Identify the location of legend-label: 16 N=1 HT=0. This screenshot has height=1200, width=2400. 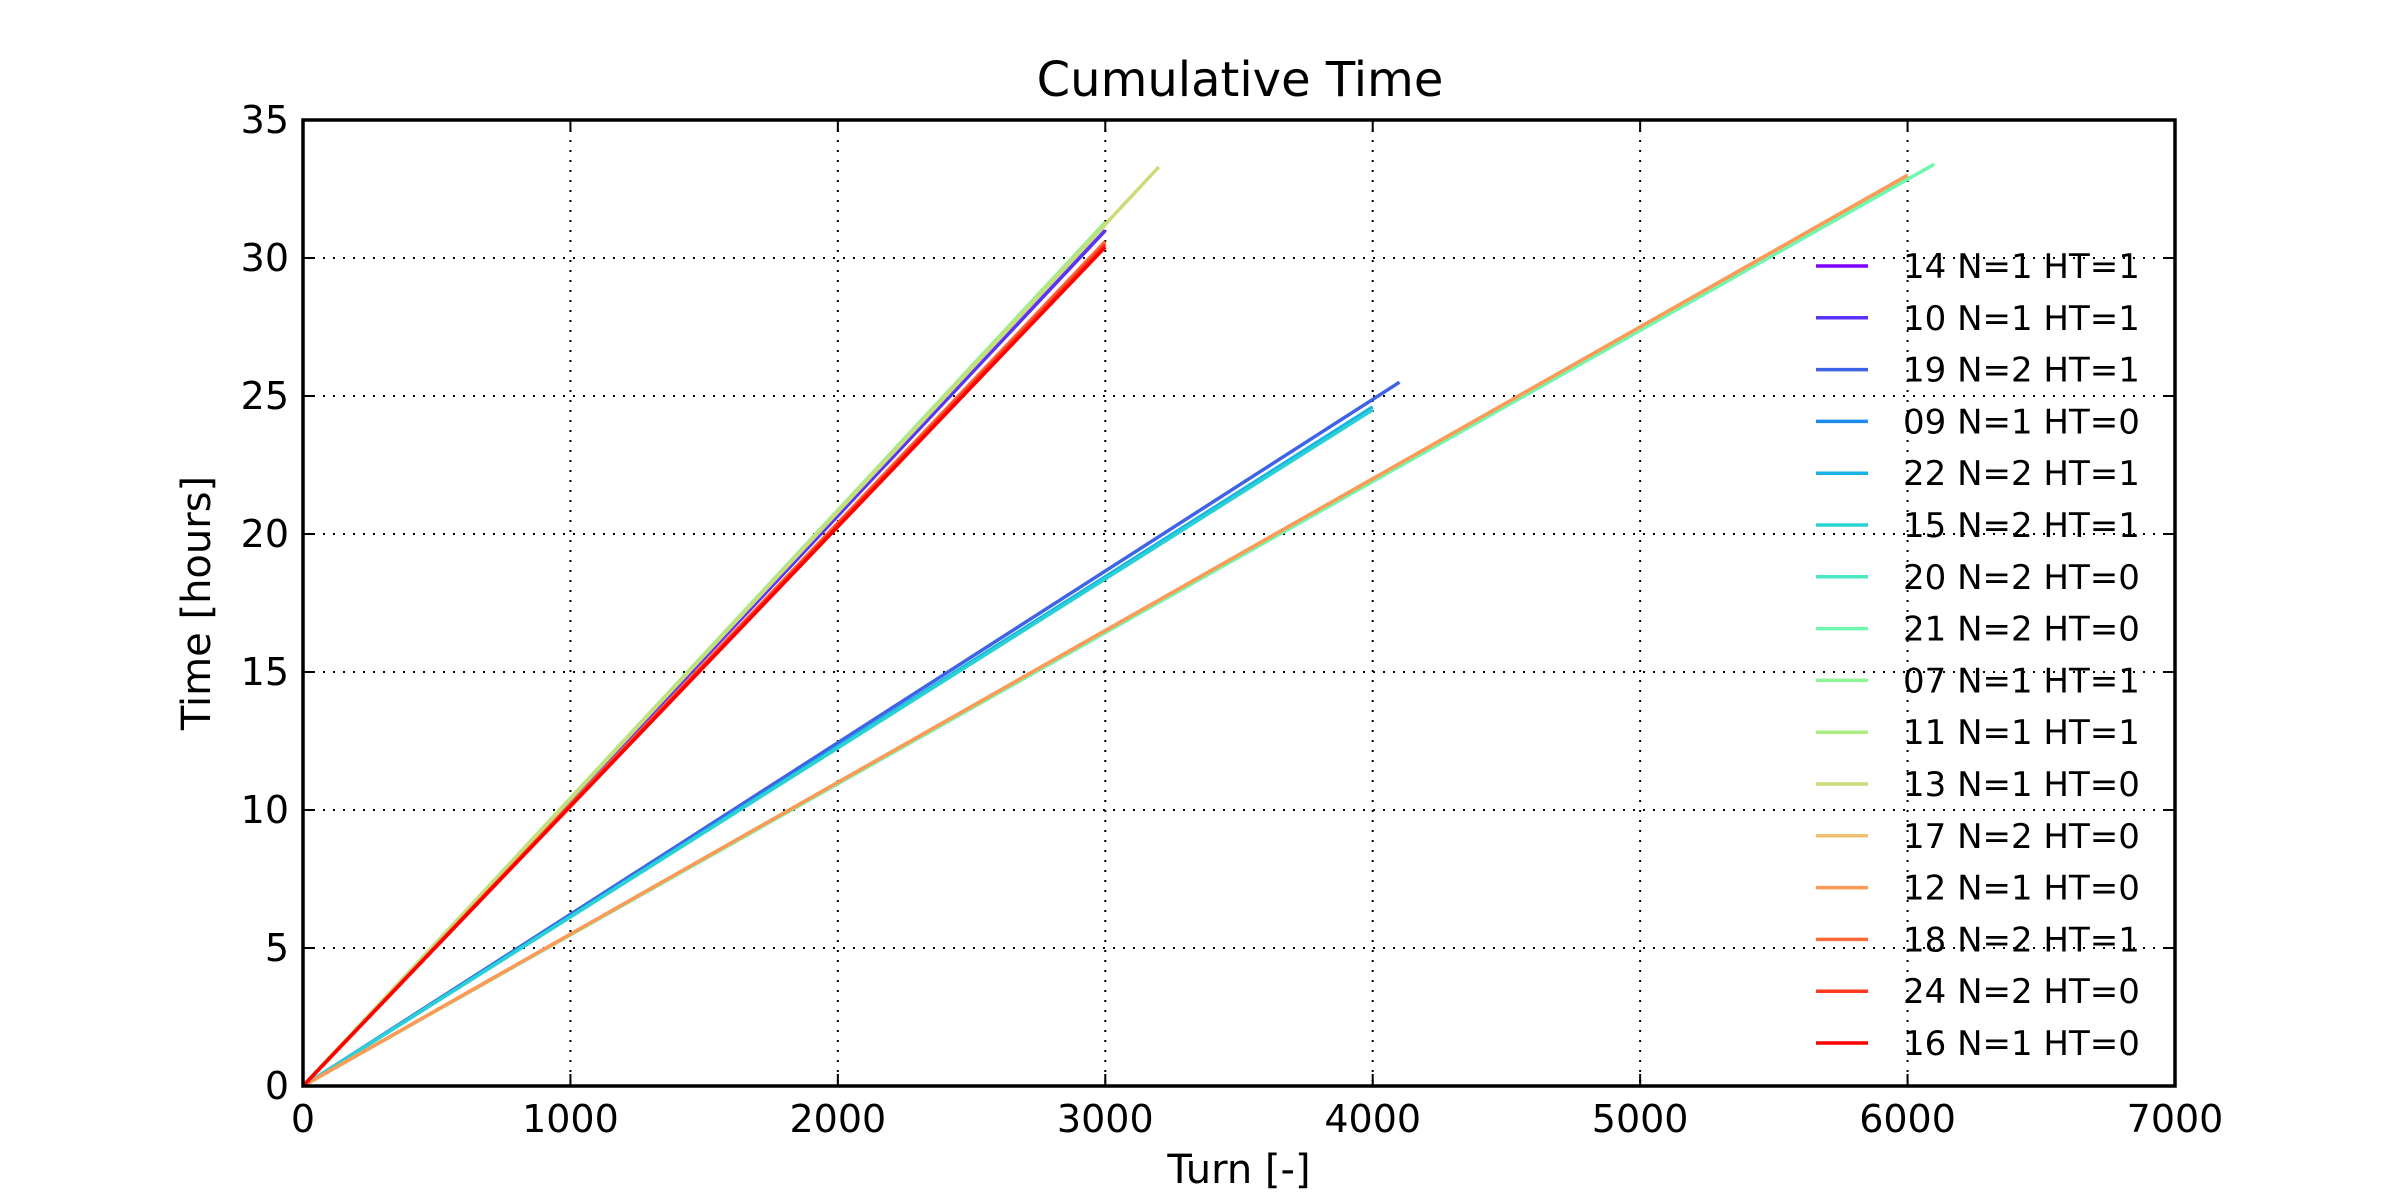
(2021, 1044).